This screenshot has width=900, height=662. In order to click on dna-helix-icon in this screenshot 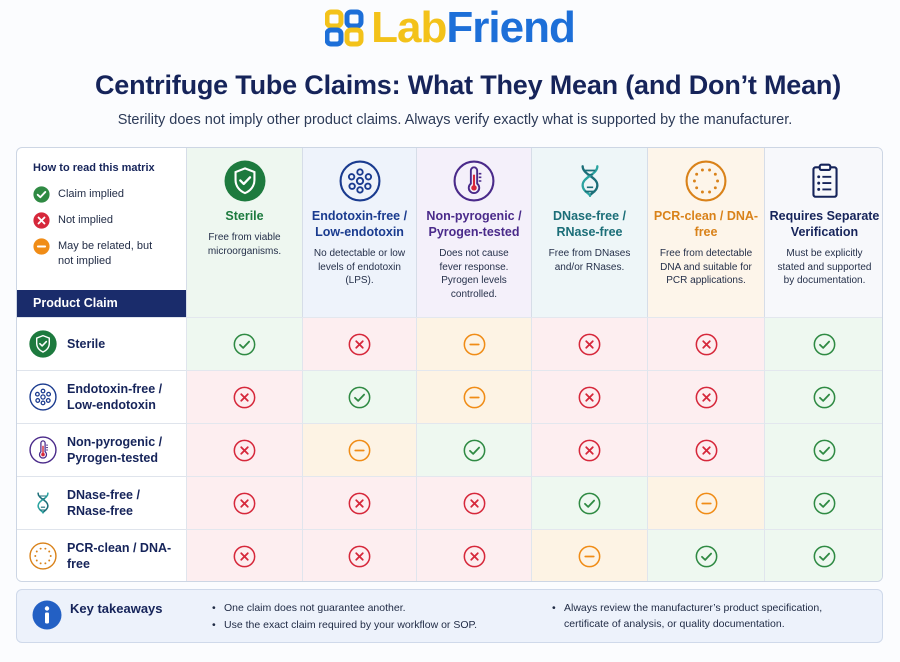, I will do `click(589, 181)`.